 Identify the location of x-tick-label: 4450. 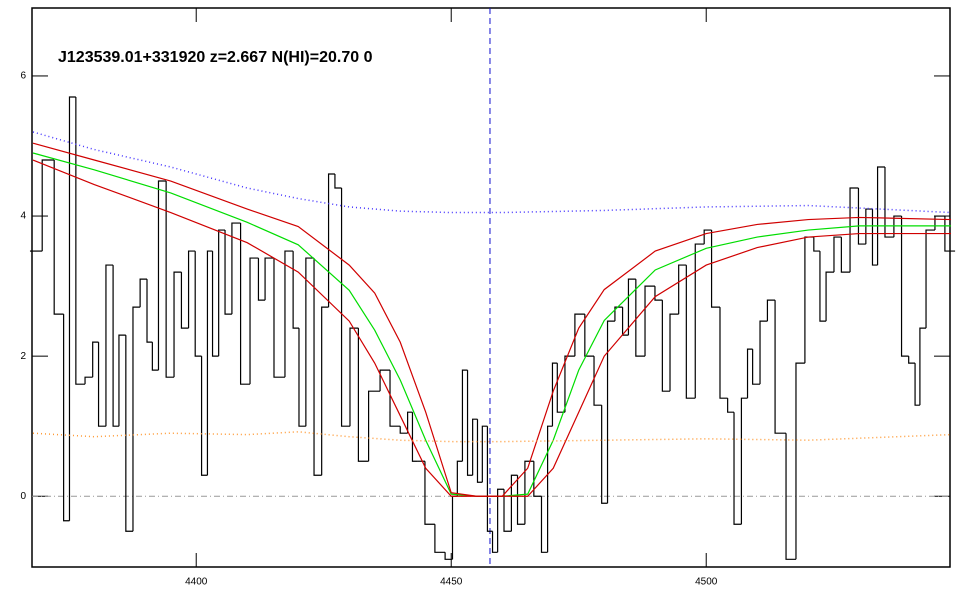
(451, 582).